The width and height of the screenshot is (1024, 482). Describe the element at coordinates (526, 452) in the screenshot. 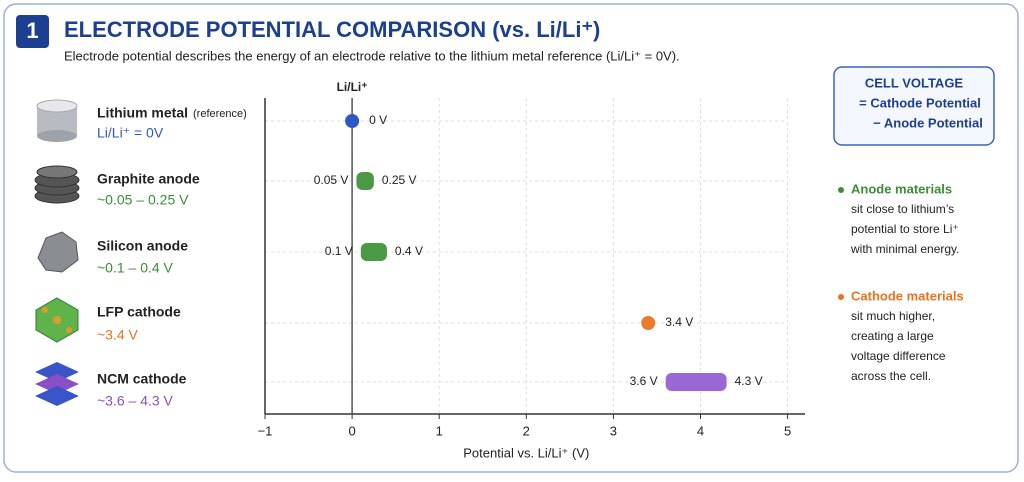

I see `x-axis-label: Potential vs. Li/Li⁺ (V)` at that location.